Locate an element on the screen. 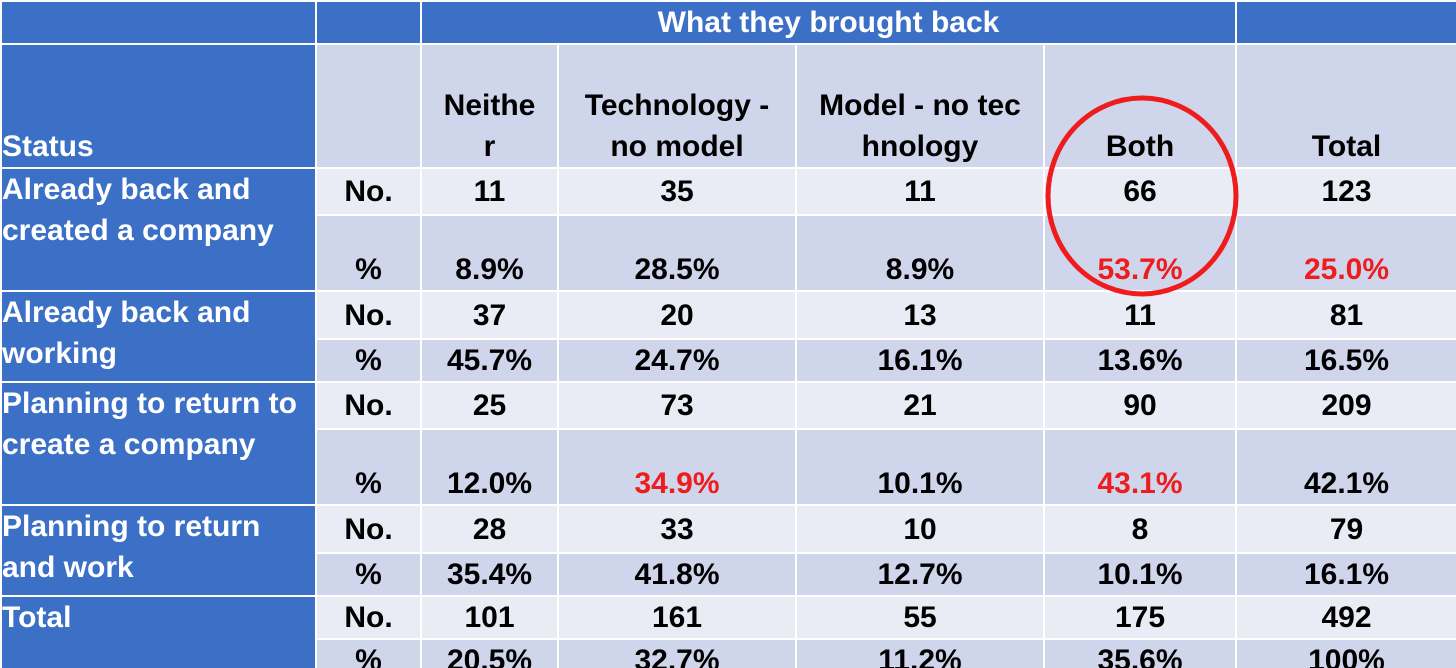 The height and width of the screenshot is (668, 1456). table-cell: 81 is located at coordinates (1345, 315).